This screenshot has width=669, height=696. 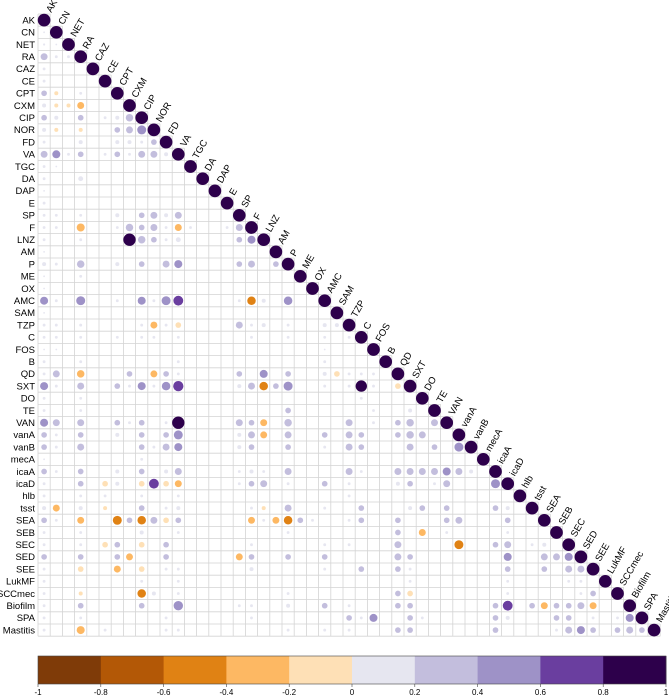 I want to click on correlation-circle-b-amc, so click(x=325, y=362).